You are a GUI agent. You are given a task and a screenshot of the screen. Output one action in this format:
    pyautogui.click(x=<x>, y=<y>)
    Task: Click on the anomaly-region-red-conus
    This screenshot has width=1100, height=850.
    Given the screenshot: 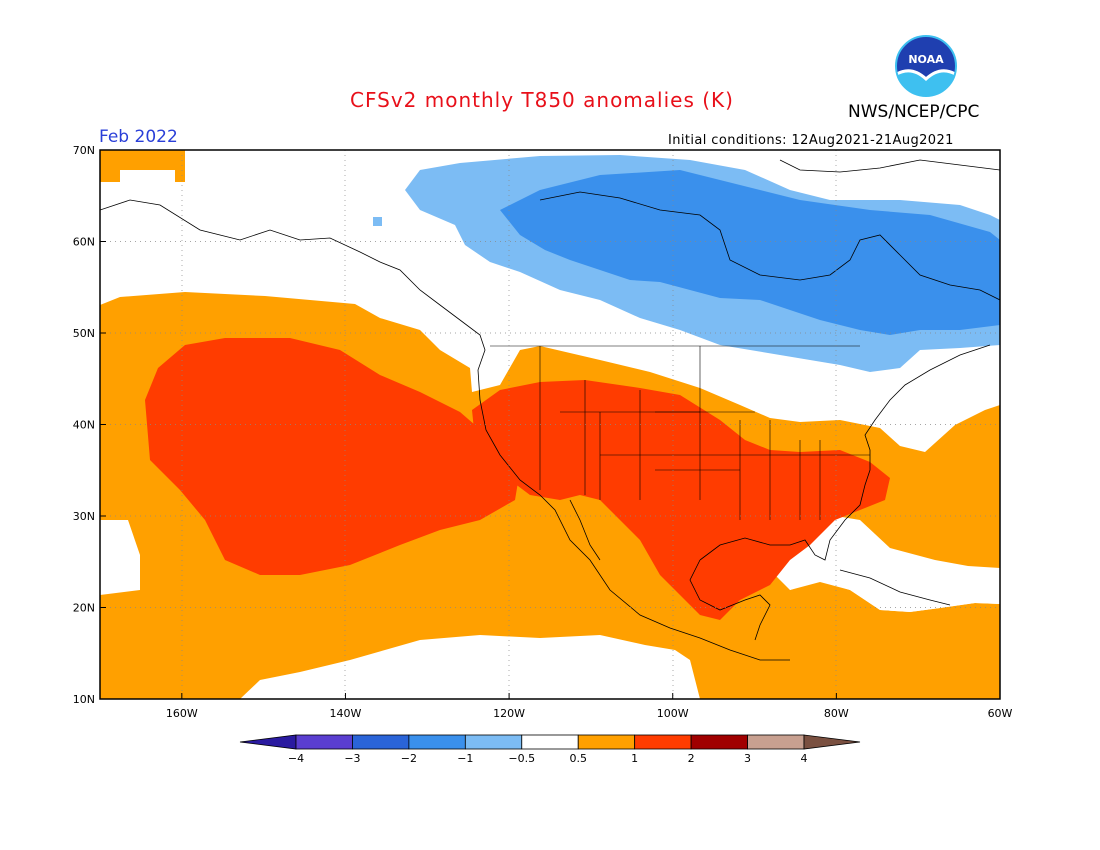 What is the action you would take?
    pyautogui.click(x=681, y=500)
    